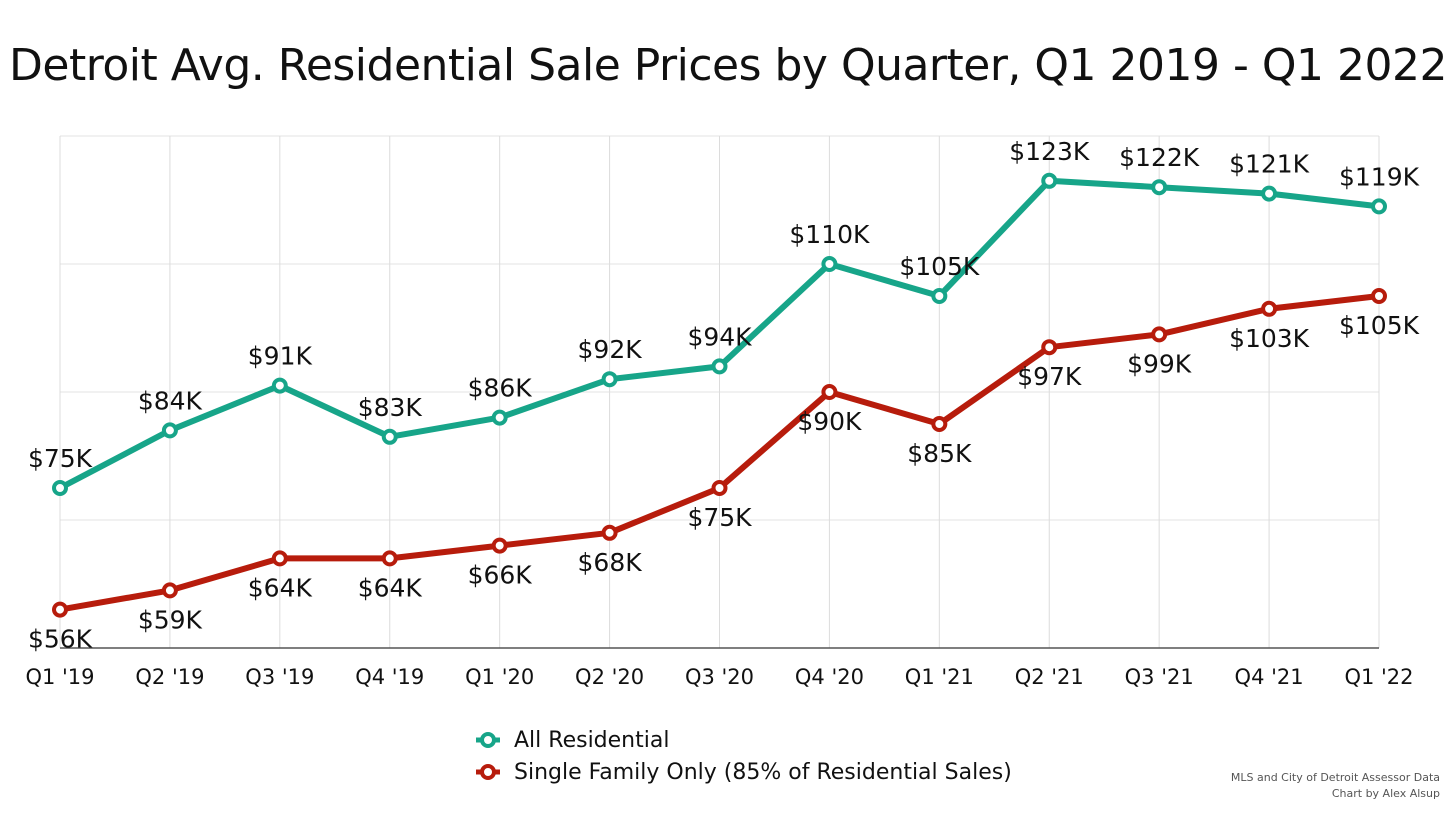 The image size is (1456, 816). I want to click on data-label: $123K, so click(1049, 151).